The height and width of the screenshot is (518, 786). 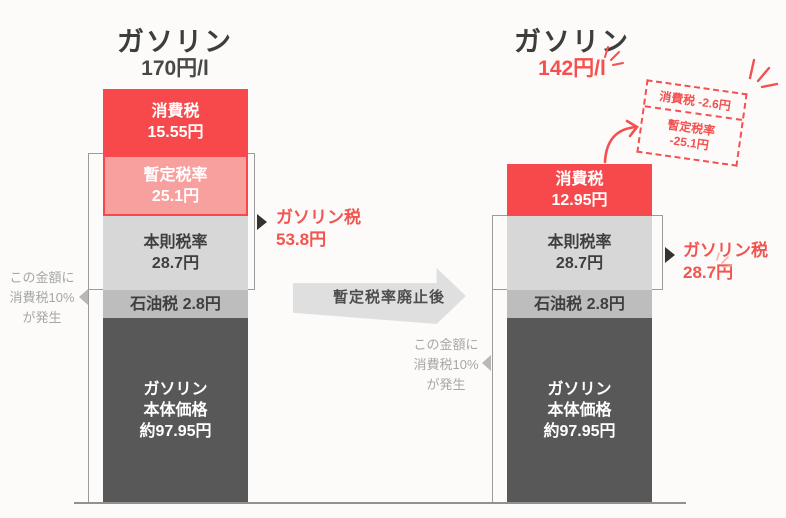 I want to click on mini-sparkle-icon, so click(x=724, y=260).